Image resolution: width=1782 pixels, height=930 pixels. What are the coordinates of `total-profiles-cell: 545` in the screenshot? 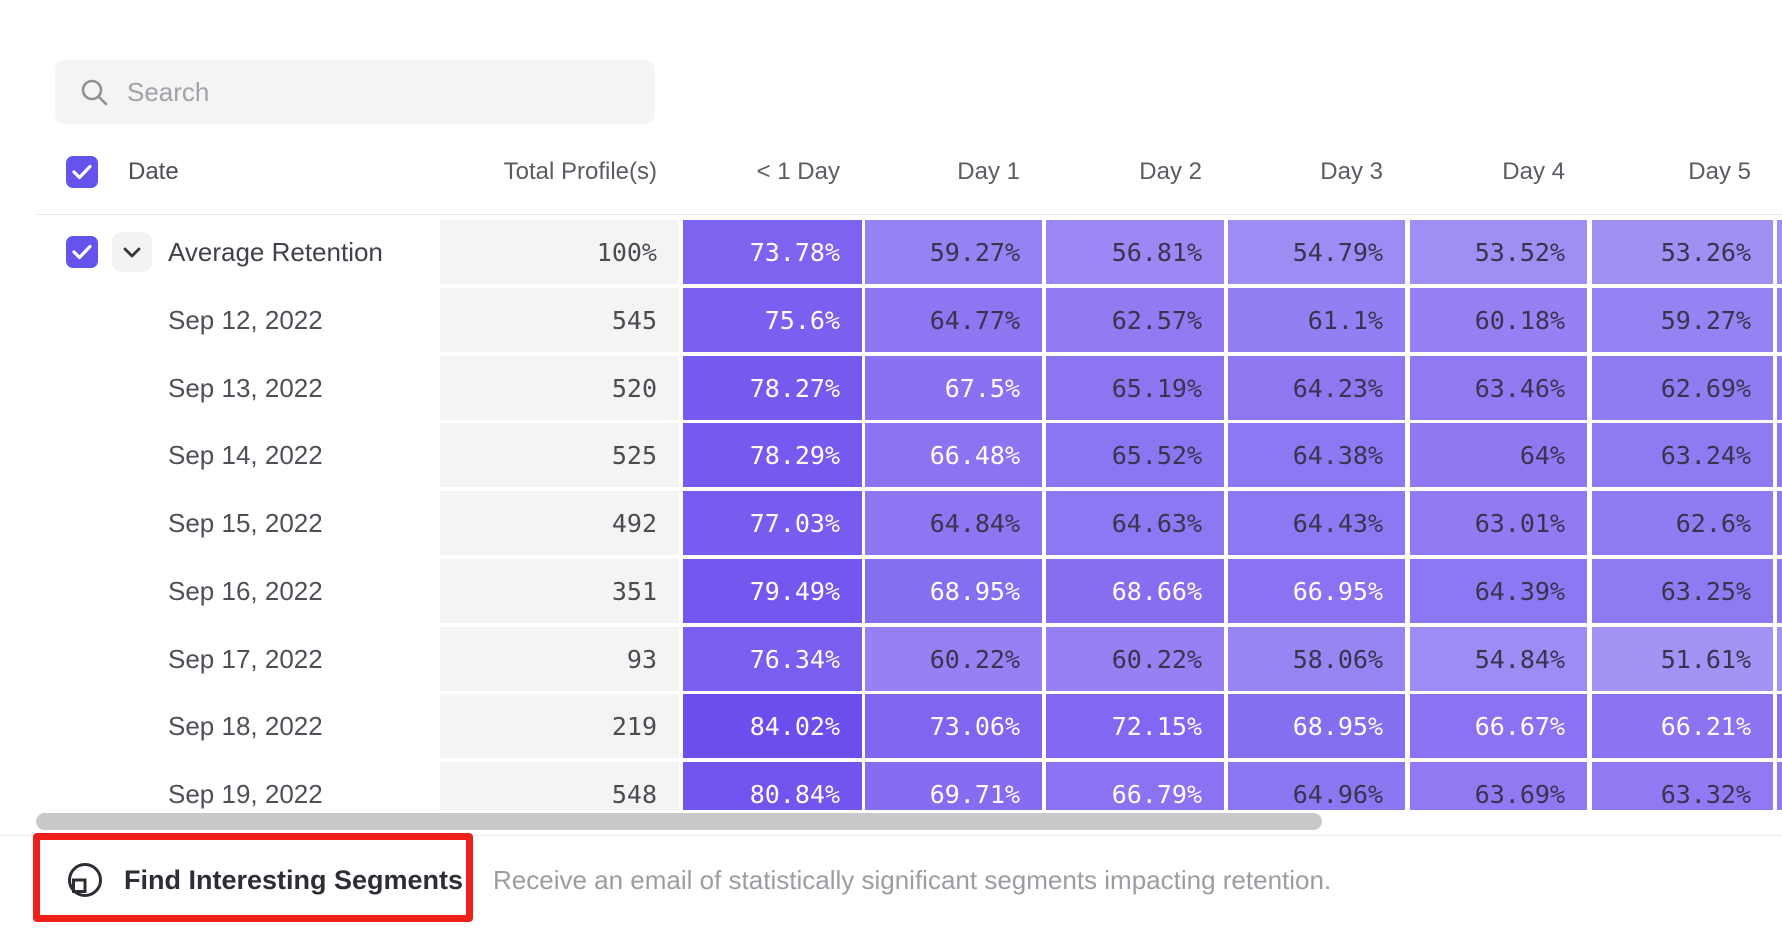 It's located at (559, 320).